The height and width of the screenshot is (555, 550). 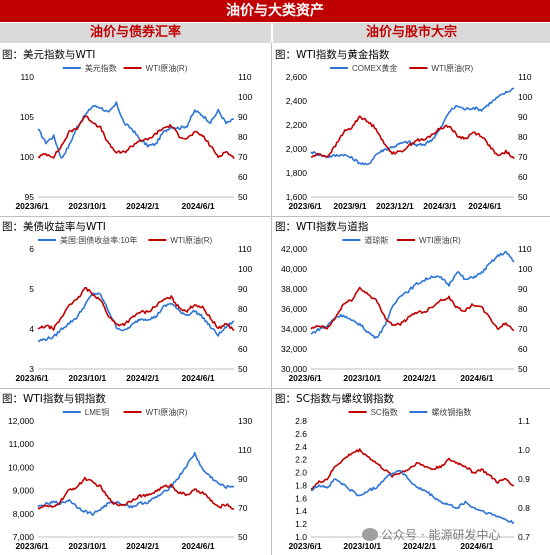 I want to click on chart-title: 图：美债收益率与WTI, so click(x=54, y=227).